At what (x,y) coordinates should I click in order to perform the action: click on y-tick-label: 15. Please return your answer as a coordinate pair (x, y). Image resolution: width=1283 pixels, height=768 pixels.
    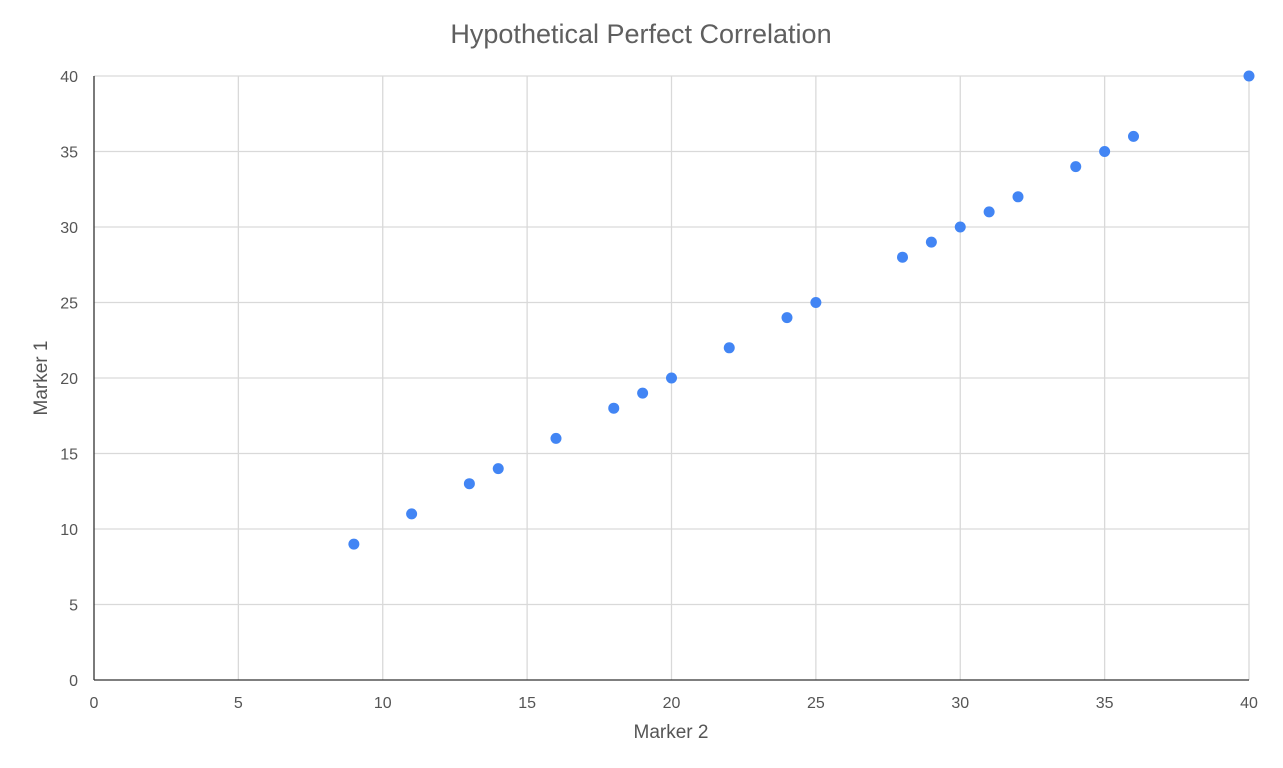
    Looking at the image, I should click on (69, 455).